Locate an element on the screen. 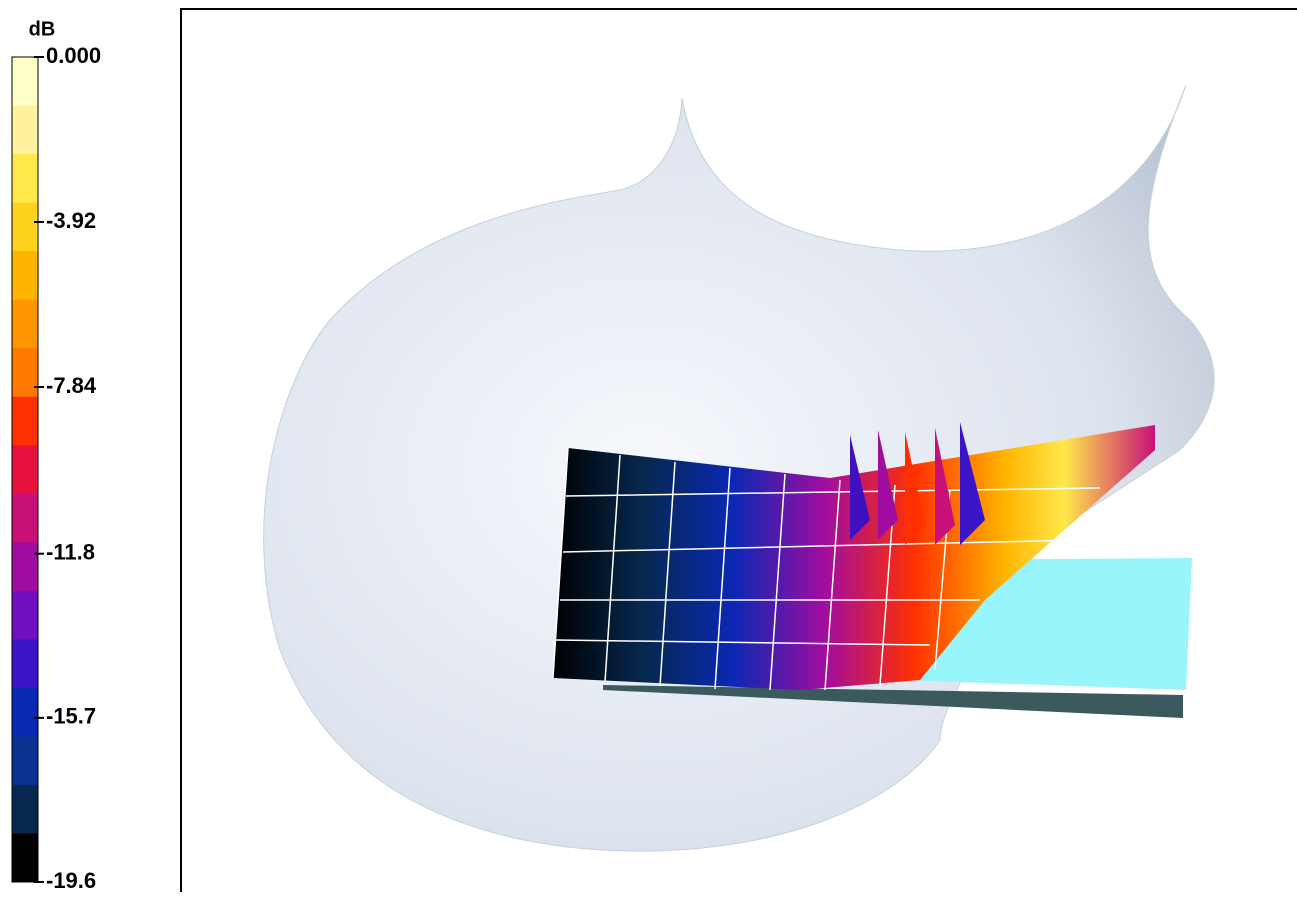  colorbar-frame is located at coordinates (25, 469).